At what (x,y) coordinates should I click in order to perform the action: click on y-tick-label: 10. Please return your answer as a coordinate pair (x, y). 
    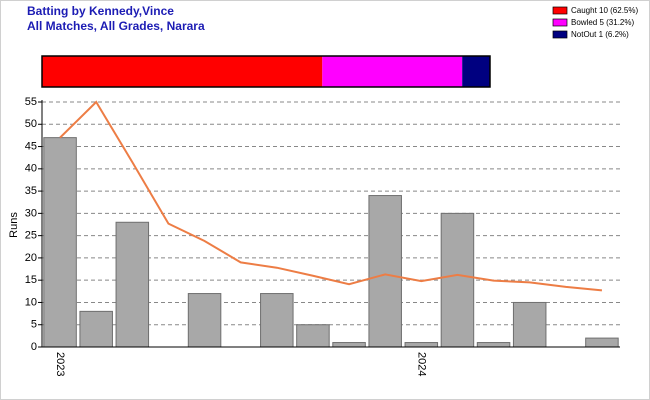
    Looking at the image, I should click on (31, 302).